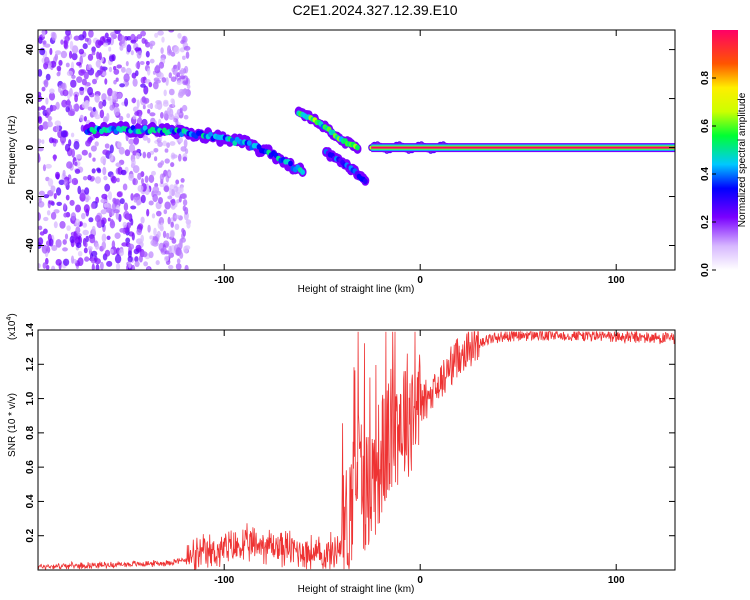  What do you see at coordinates (30, 245) in the screenshot?
I see `y-tick-label: -40` at bounding box center [30, 245].